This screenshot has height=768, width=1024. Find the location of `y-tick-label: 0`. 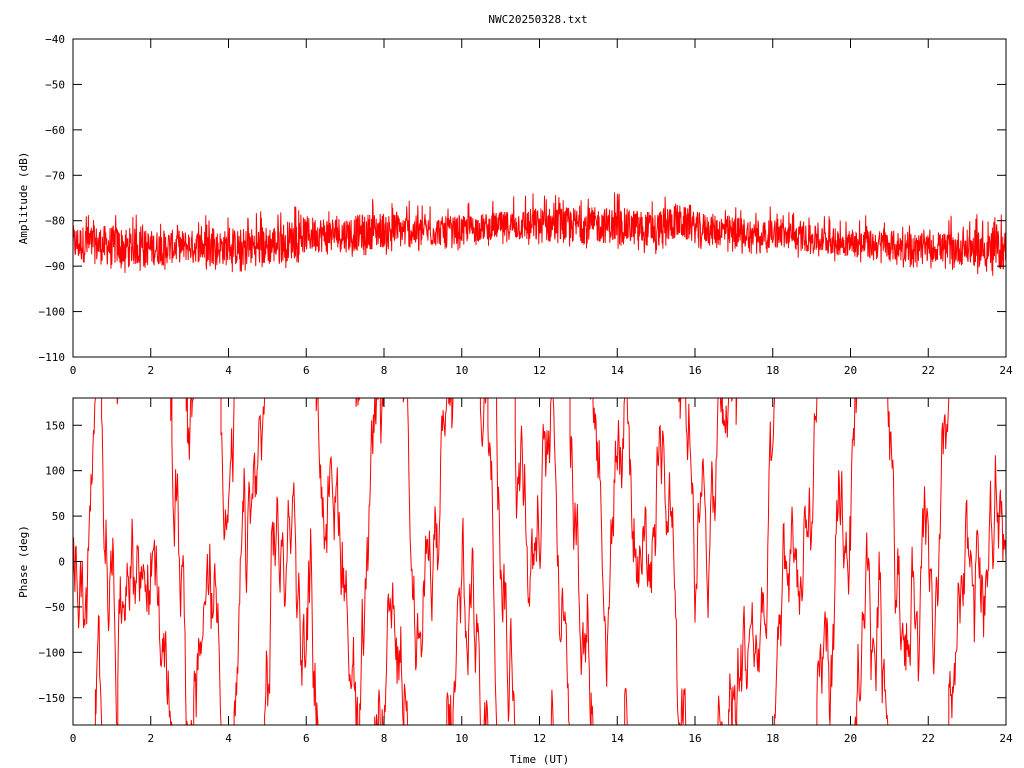

y-tick-label: 0 is located at coordinates (61, 562).